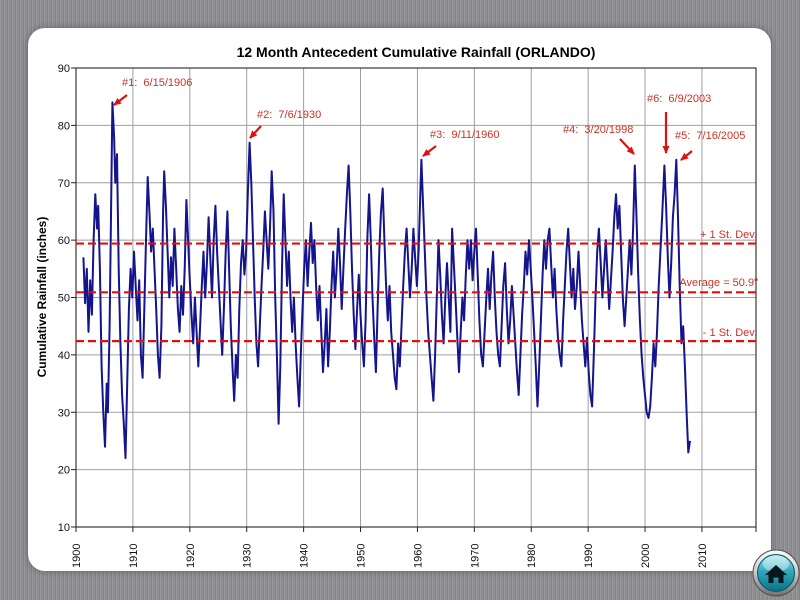  Describe the element at coordinates (418, 556) in the screenshot. I see `svg-text: 1960` at that location.